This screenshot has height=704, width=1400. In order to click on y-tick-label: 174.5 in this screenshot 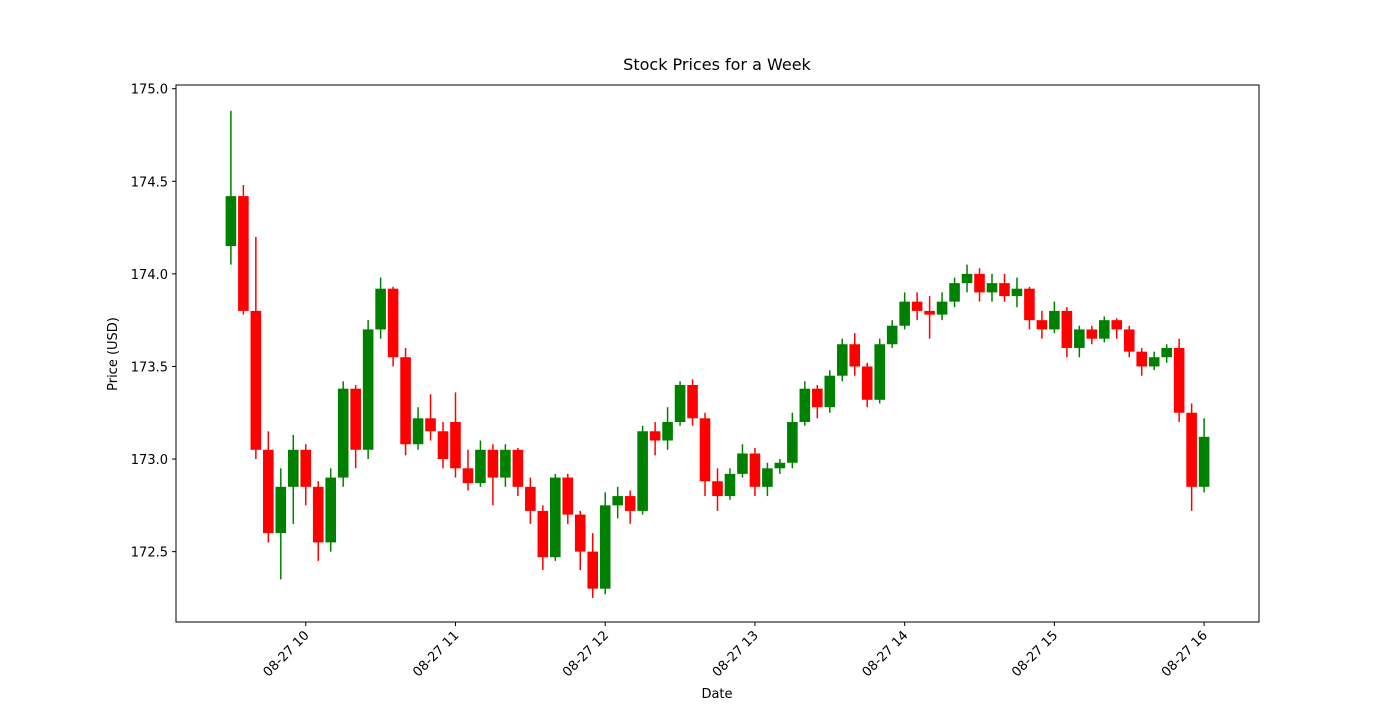, I will do `click(149, 182)`.